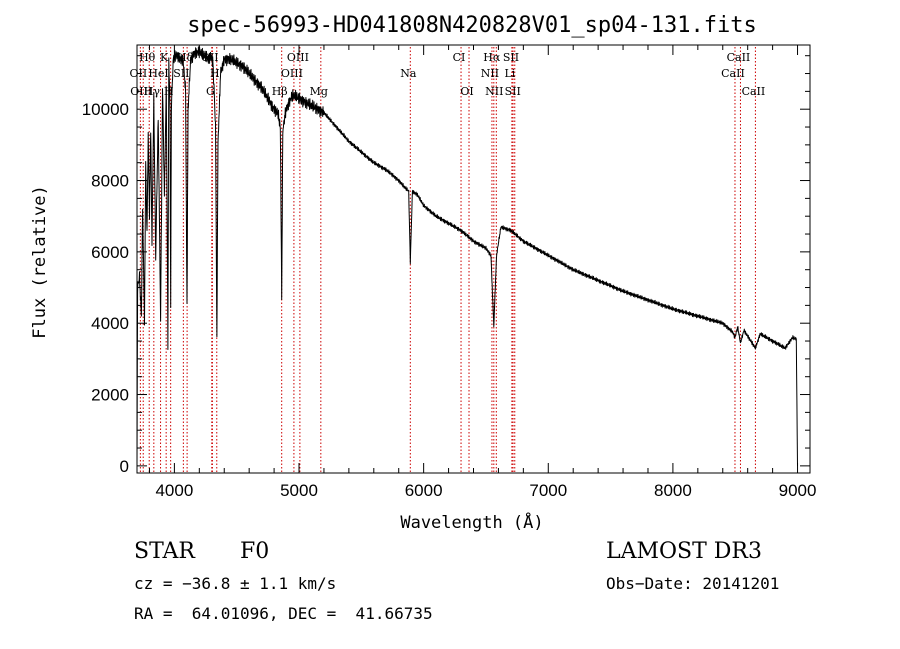 This screenshot has height=649, width=900. What do you see at coordinates (548, 490) in the screenshot?
I see `x-tick-label: 7000` at bounding box center [548, 490].